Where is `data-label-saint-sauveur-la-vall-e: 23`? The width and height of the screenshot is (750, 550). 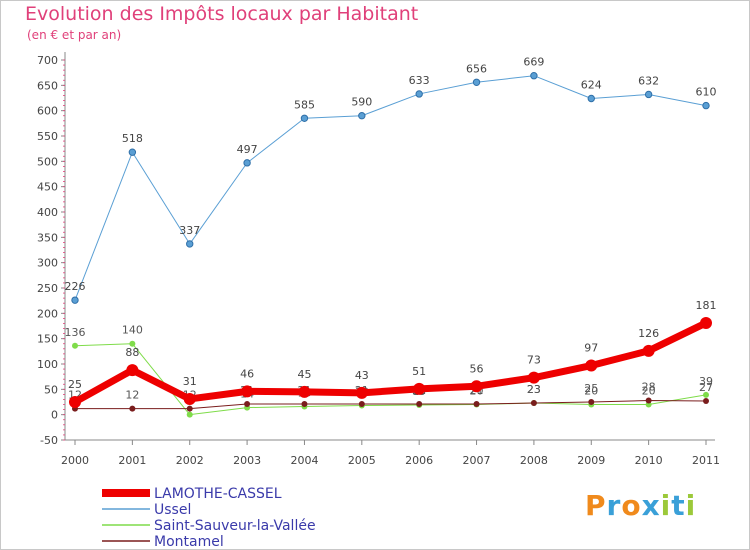 data-label-saint-sauveur-la-vall-e: 23 is located at coordinates (534, 389).